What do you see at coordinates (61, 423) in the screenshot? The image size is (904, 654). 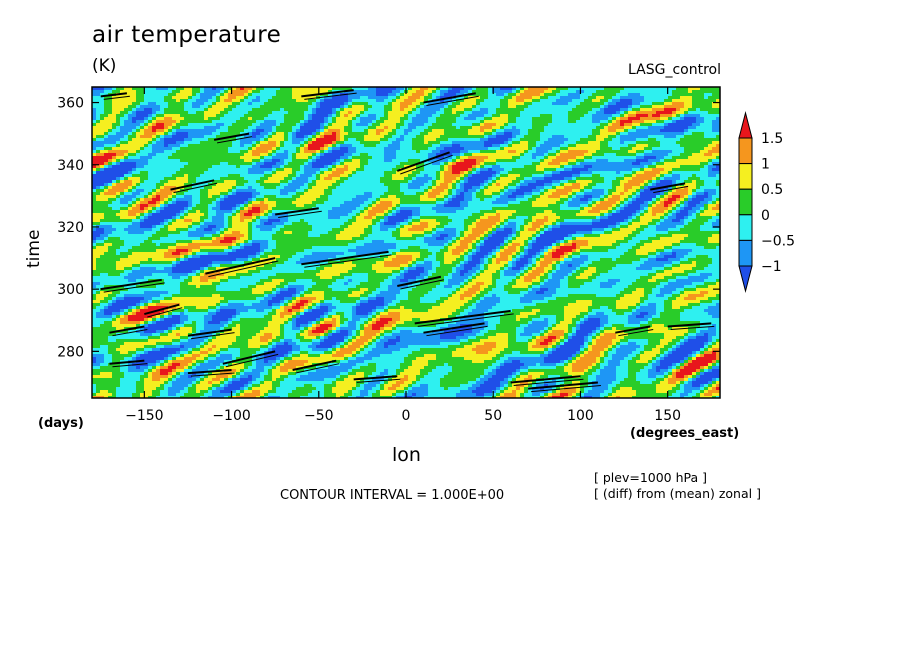 I see `y-axis-units: (days)` at bounding box center [61, 423].